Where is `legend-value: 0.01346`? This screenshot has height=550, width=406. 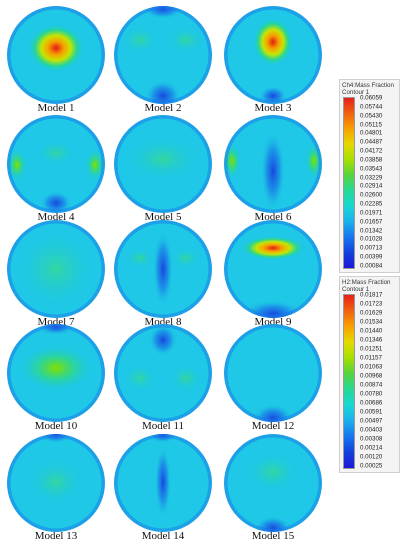
legend-value: 0.01346 is located at coordinates (371, 340).